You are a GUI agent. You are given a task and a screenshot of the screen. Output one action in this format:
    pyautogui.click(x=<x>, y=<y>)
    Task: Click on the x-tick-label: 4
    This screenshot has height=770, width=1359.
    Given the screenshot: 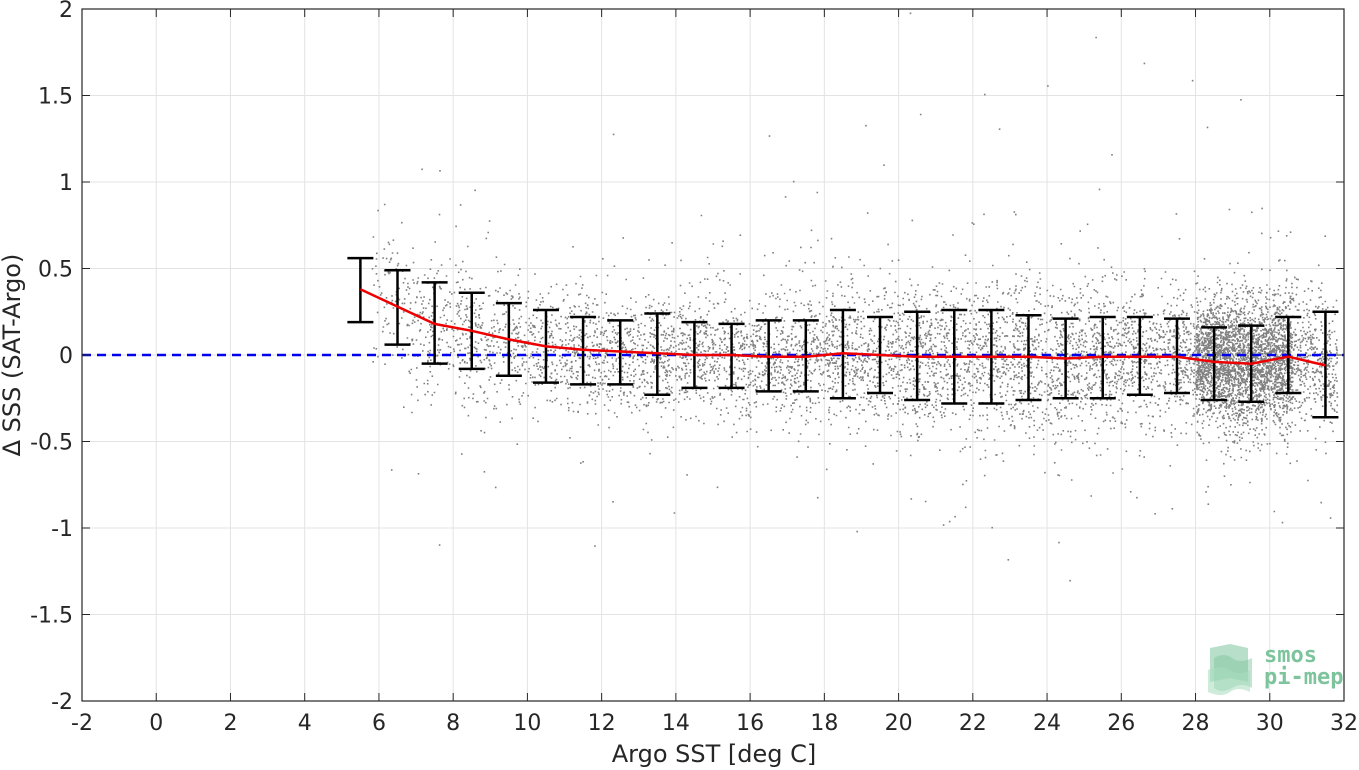 What is the action you would take?
    pyautogui.click(x=305, y=723)
    